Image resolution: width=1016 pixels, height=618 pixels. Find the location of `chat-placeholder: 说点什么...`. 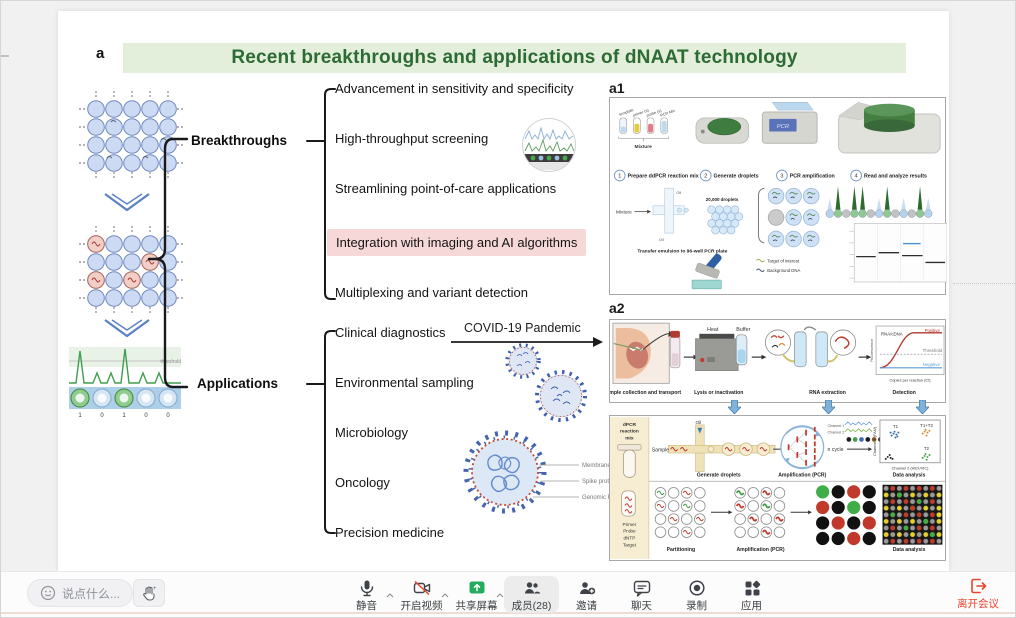

chat-placeholder: 说点什么... is located at coordinates (91, 593).